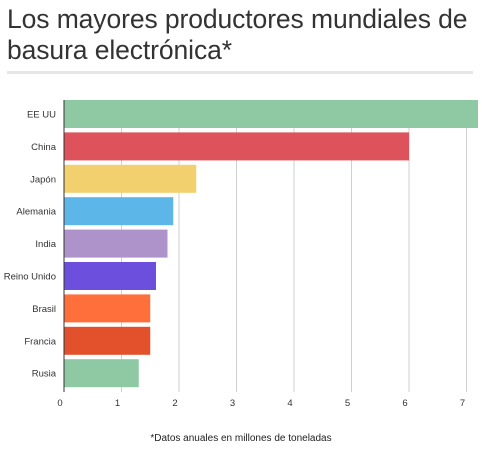 This screenshot has height=454, width=482. Describe the element at coordinates (347, 403) in the screenshot. I see `x-tick-label: 5` at that location.